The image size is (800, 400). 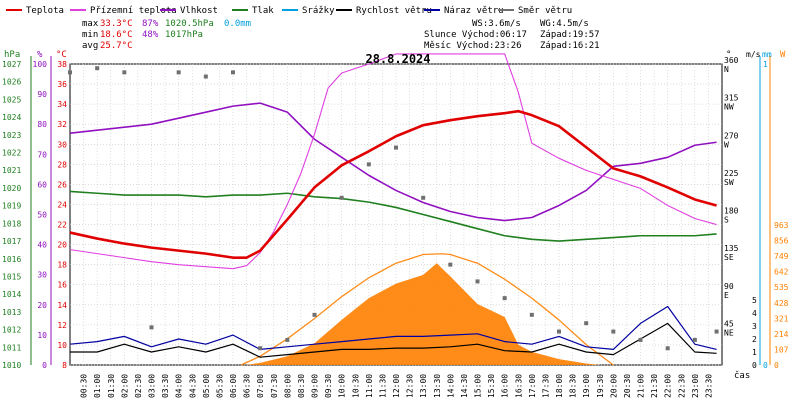 I want to click on pressure-tick-label: 1022, so click(x=11, y=153).